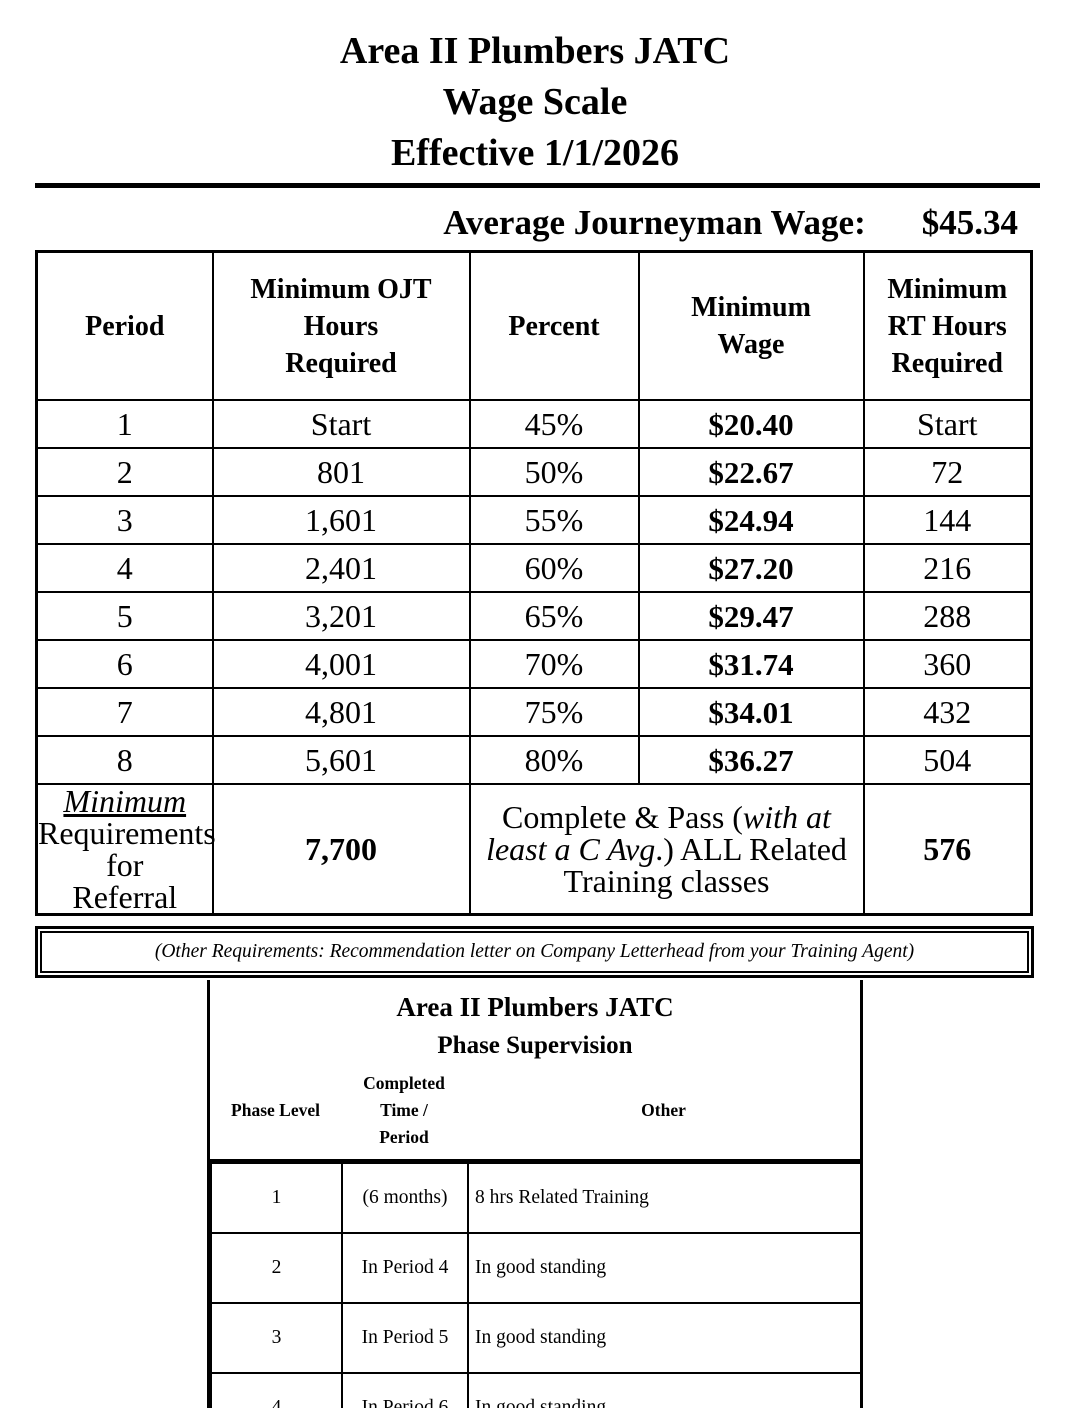  What do you see at coordinates (554, 520) in the screenshot?
I see `percent-cell: 55%` at bounding box center [554, 520].